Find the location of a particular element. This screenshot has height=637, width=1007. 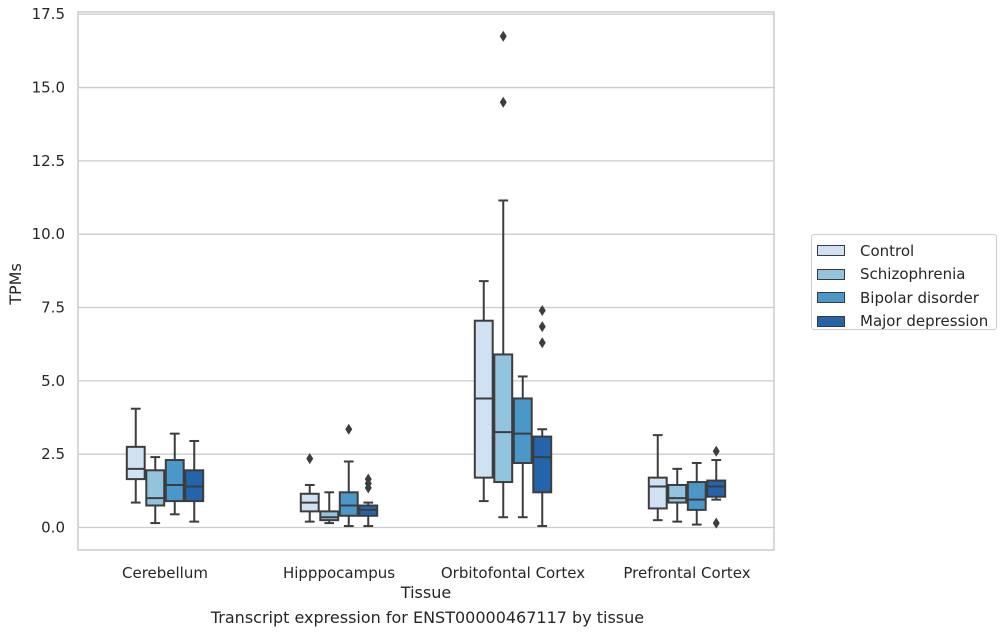

legend-label: Major depression is located at coordinates (924, 321).